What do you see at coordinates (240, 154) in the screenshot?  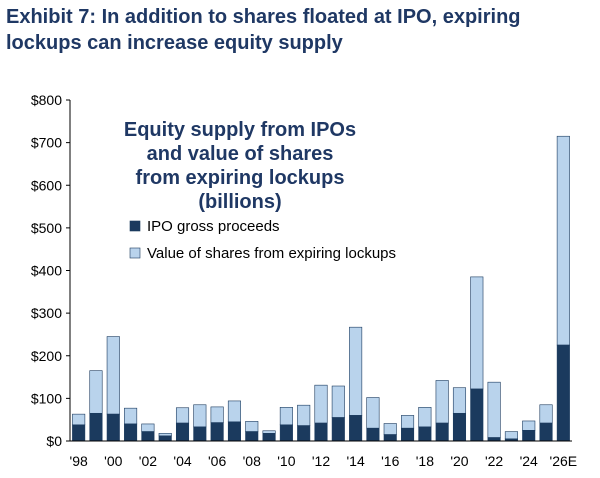 I see `chart-title-line: and value of shares` at bounding box center [240, 154].